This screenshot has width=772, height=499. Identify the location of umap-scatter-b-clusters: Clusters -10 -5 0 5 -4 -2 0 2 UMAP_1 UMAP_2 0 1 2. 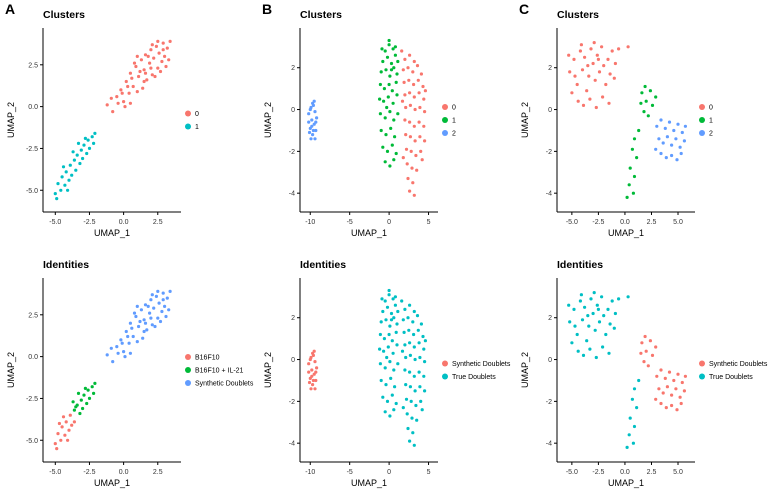
(359, 123).